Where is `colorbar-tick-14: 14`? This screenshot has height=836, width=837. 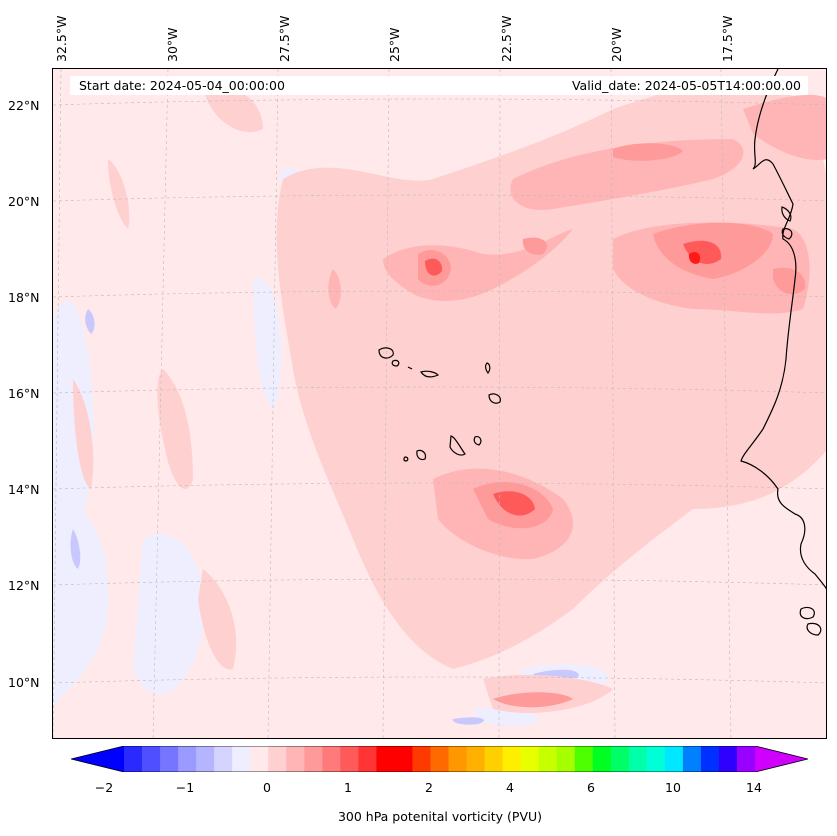
colorbar-tick-14: 14 is located at coordinates (754, 787).